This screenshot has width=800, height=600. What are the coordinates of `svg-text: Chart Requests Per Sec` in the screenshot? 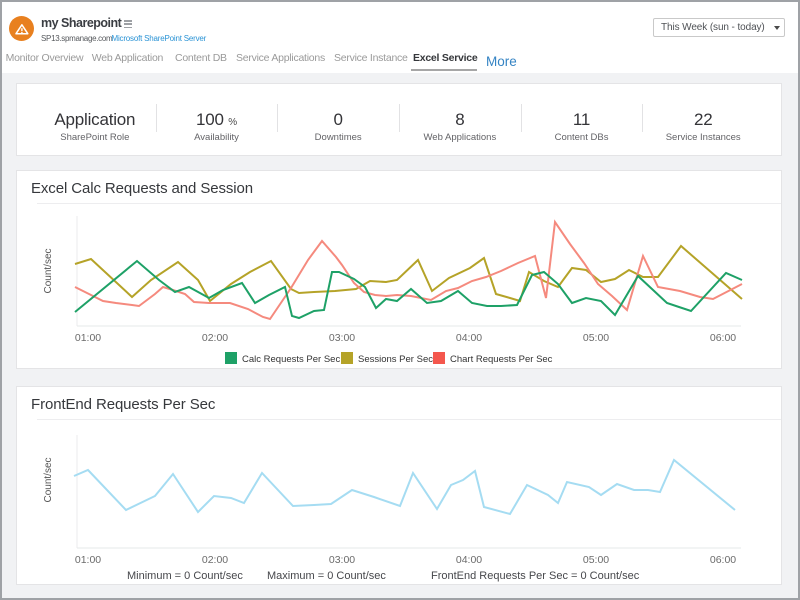 It's located at (501, 359).